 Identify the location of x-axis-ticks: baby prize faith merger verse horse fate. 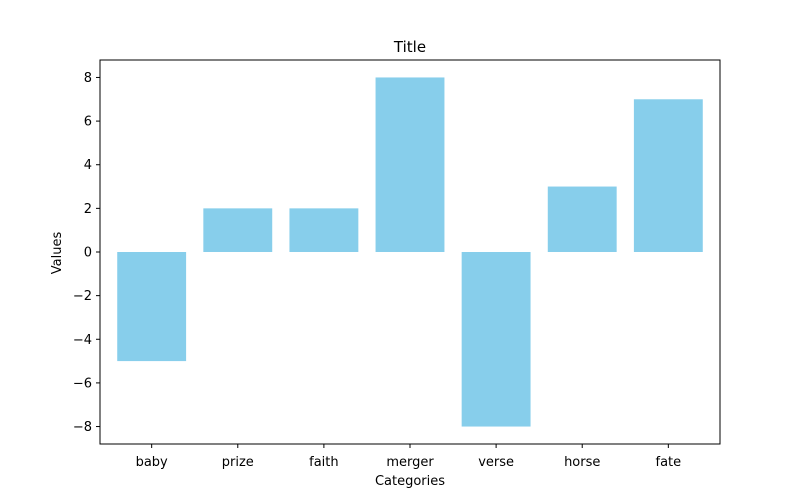
(409, 457).